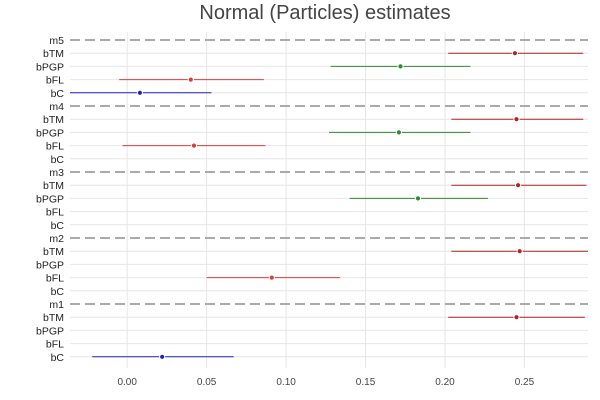  What do you see at coordinates (56, 107) in the screenshot?
I see `group-label-m4: m4` at bounding box center [56, 107].